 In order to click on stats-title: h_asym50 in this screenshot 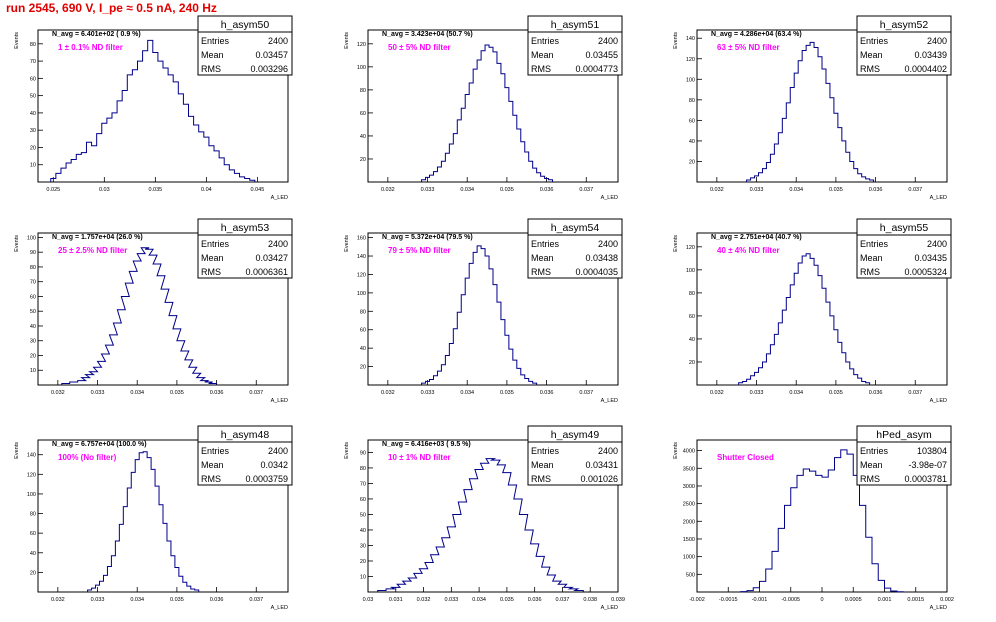, I will do `click(245, 25)`.